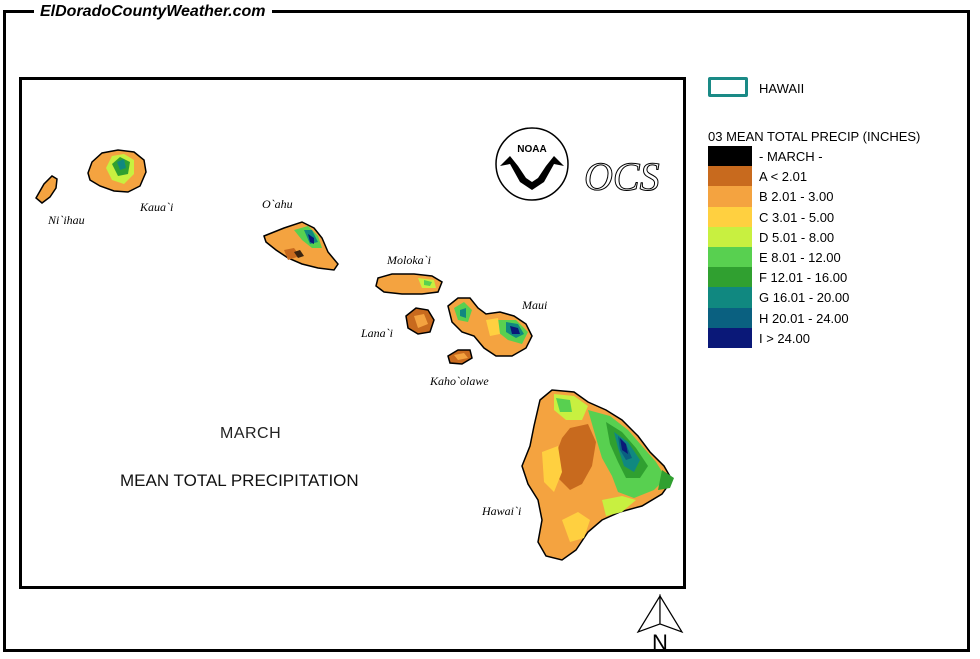 This screenshot has height=659, width=980. Describe the element at coordinates (251, 433) in the screenshot. I see `month-label: MARCH` at that location.